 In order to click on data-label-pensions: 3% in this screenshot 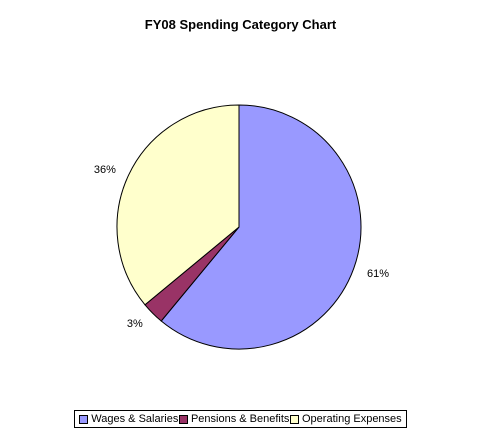, I will do `click(135, 324)`.